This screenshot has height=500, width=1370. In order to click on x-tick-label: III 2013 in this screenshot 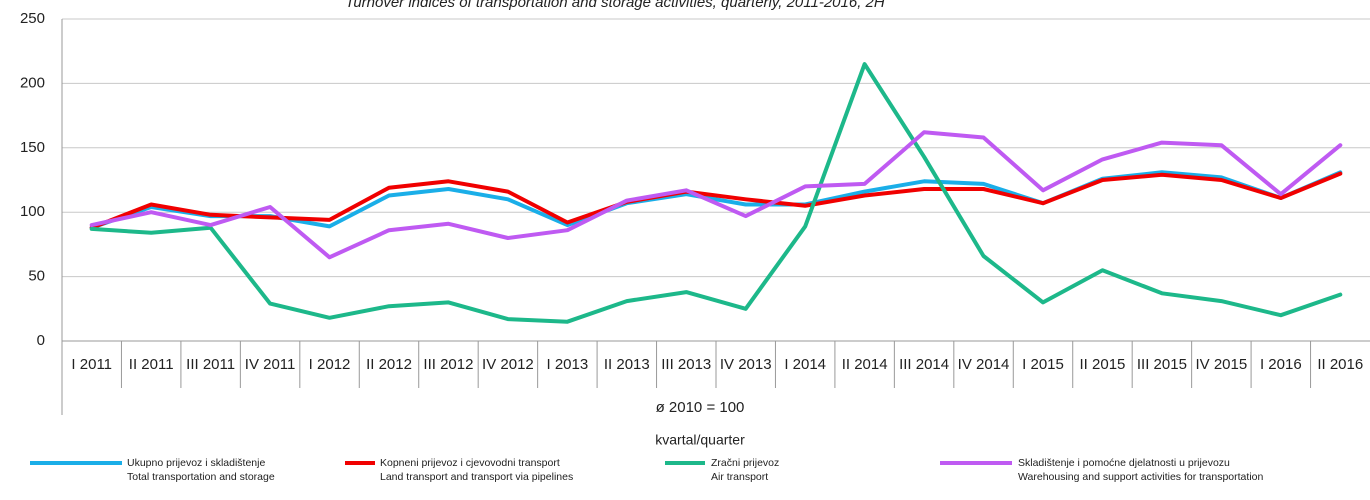, I will do `click(686, 364)`.